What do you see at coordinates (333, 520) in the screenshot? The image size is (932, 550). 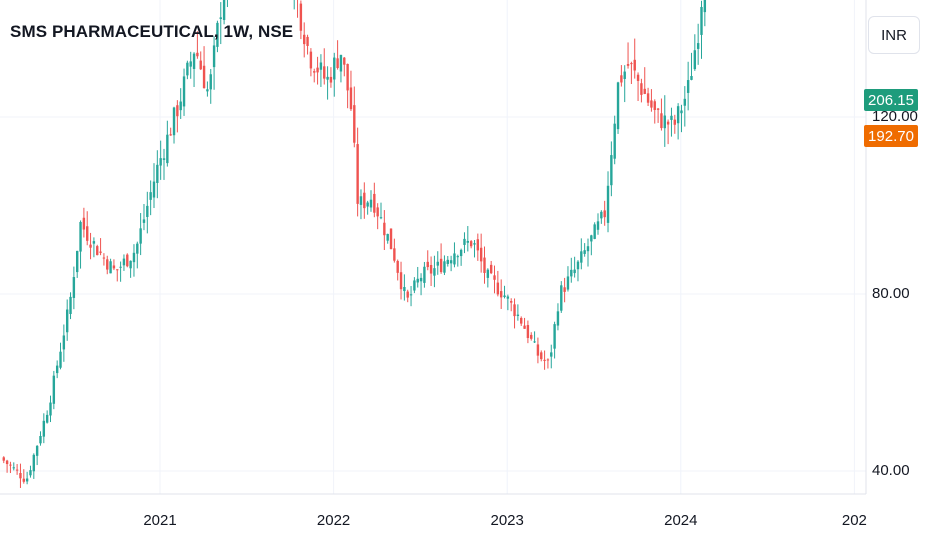 I see `x-tick-label: 2022` at bounding box center [333, 520].